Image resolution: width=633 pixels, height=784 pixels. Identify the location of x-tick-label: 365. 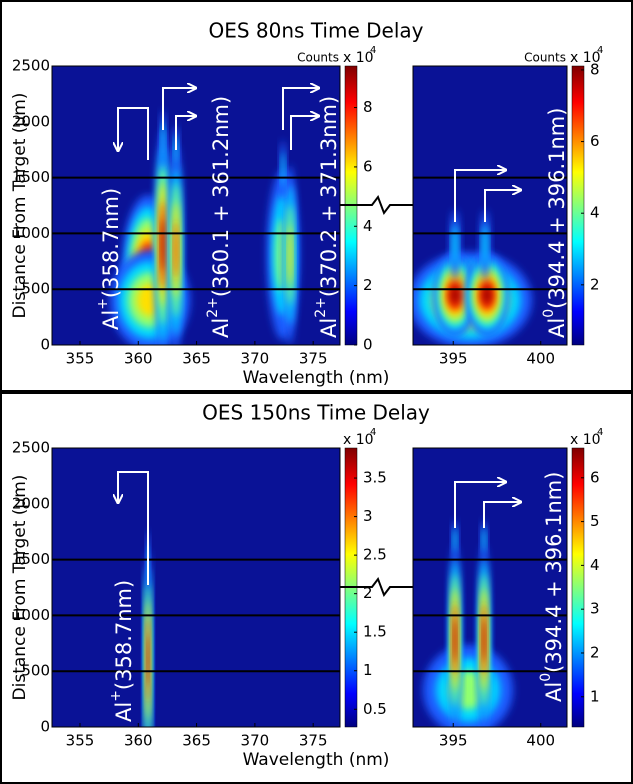
(196, 359).